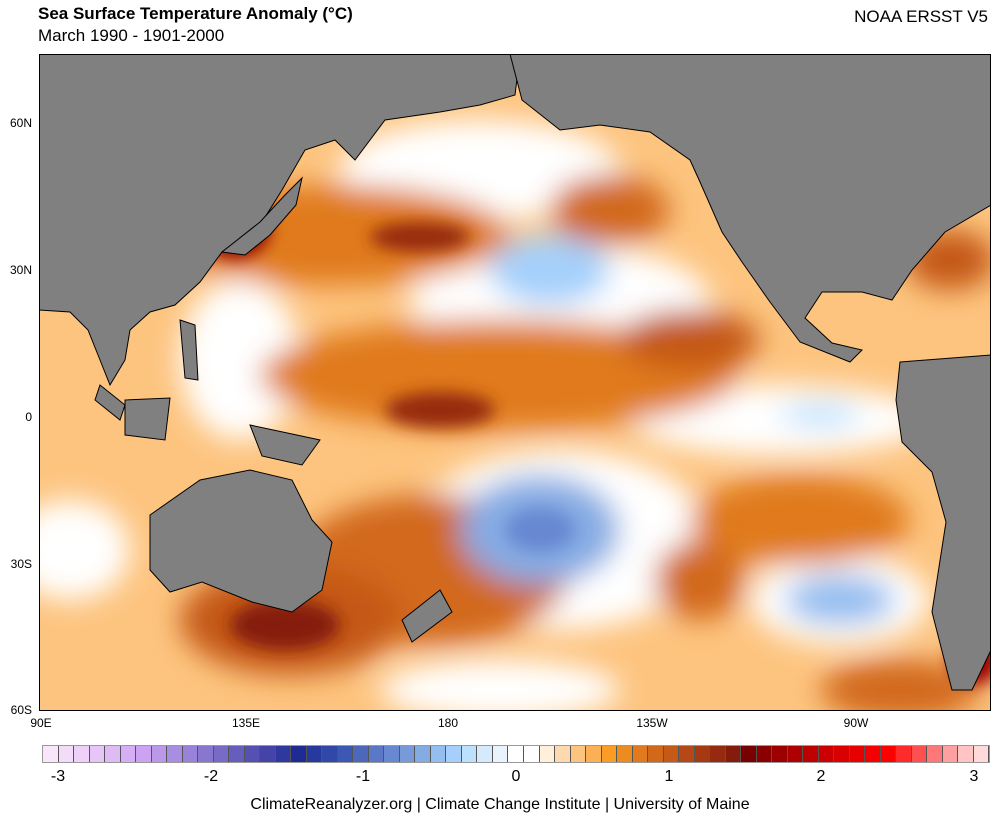 This screenshot has width=1000, height=819. Describe the element at coordinates (147, 419) in the screenshot. I see `borneo` at that location.